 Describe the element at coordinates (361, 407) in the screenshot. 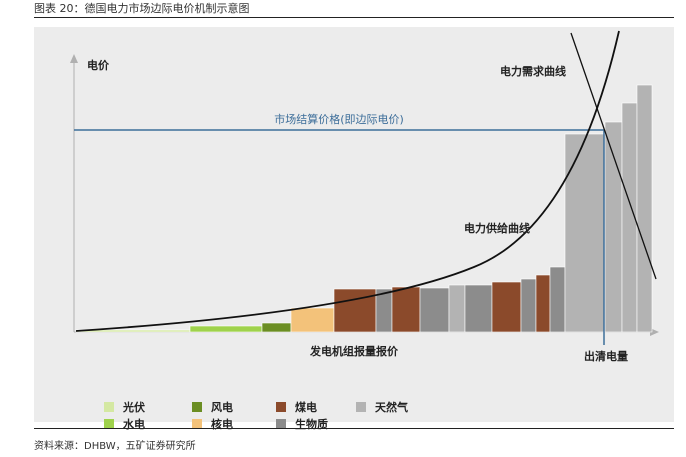

I see `legend-swatch-gas` at that location.